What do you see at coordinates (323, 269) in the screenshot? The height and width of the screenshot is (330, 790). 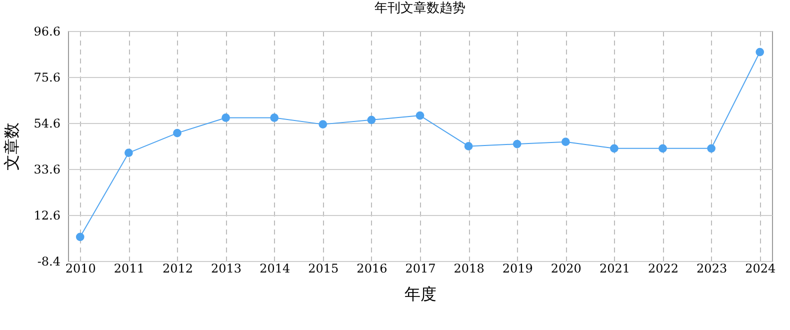 I see `x-tick-label: 2015` at bounding box center [323, 269].